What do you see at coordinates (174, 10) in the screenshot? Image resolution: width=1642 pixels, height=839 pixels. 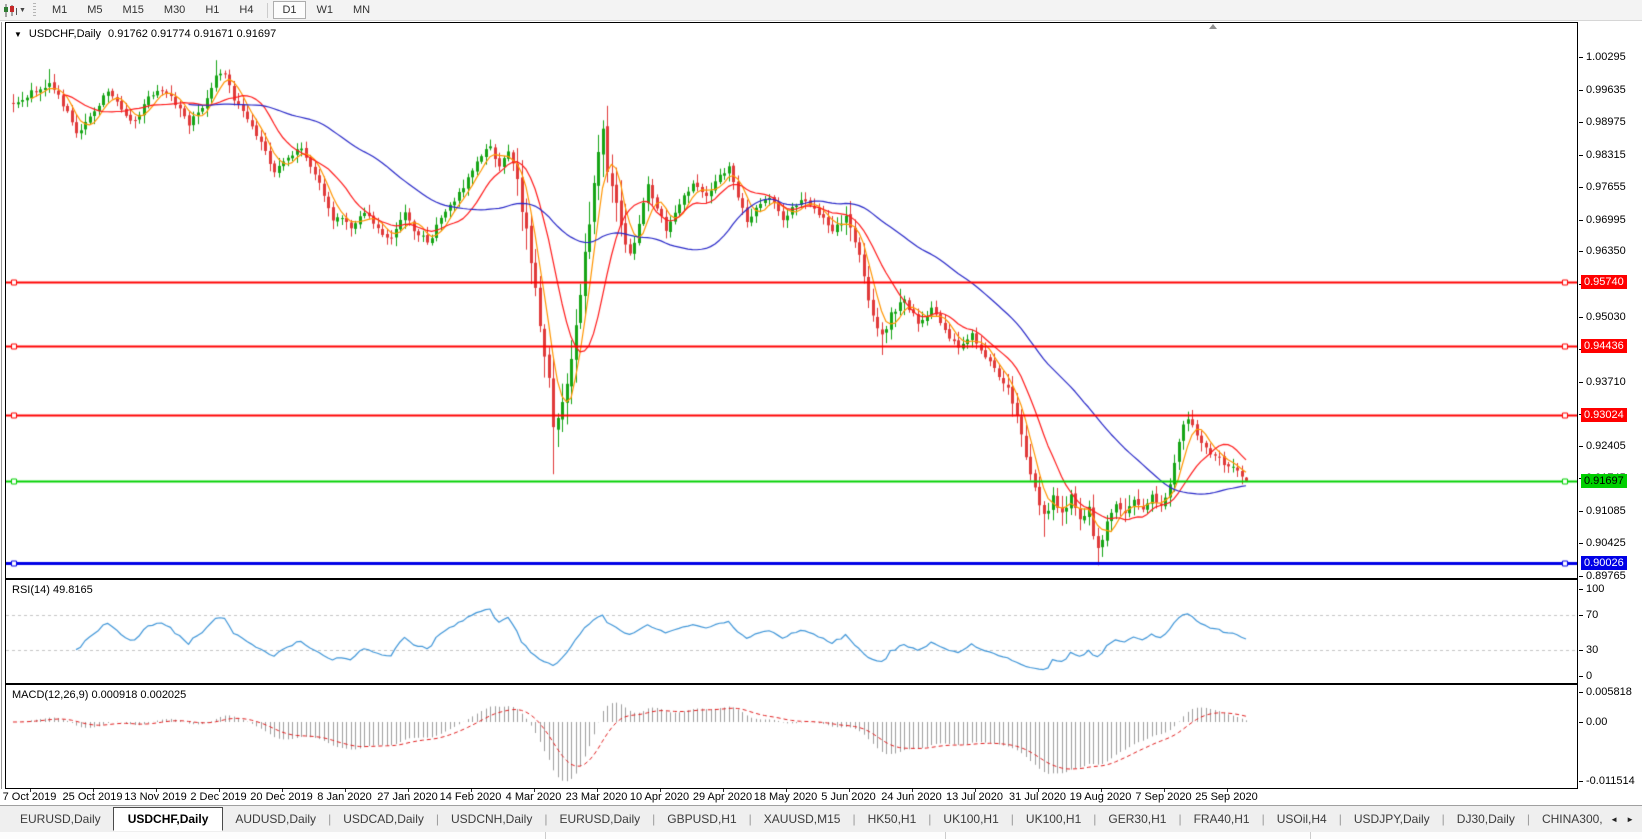 I see `timeframe-button-m30: M30` at bounding box center [174, 10].